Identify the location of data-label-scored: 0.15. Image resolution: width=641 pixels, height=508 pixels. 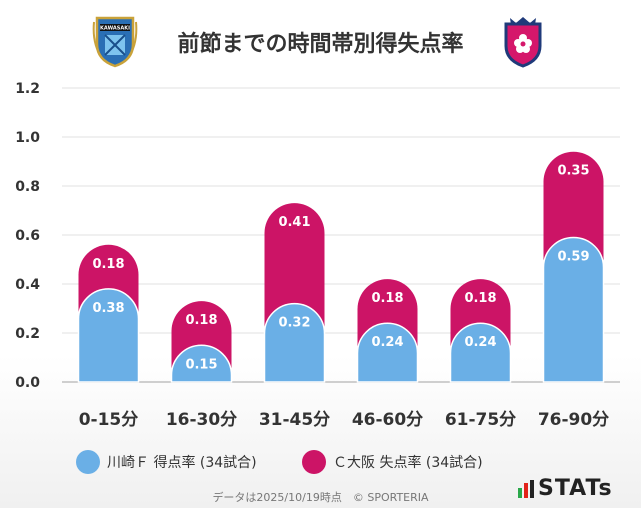
(201, 364).